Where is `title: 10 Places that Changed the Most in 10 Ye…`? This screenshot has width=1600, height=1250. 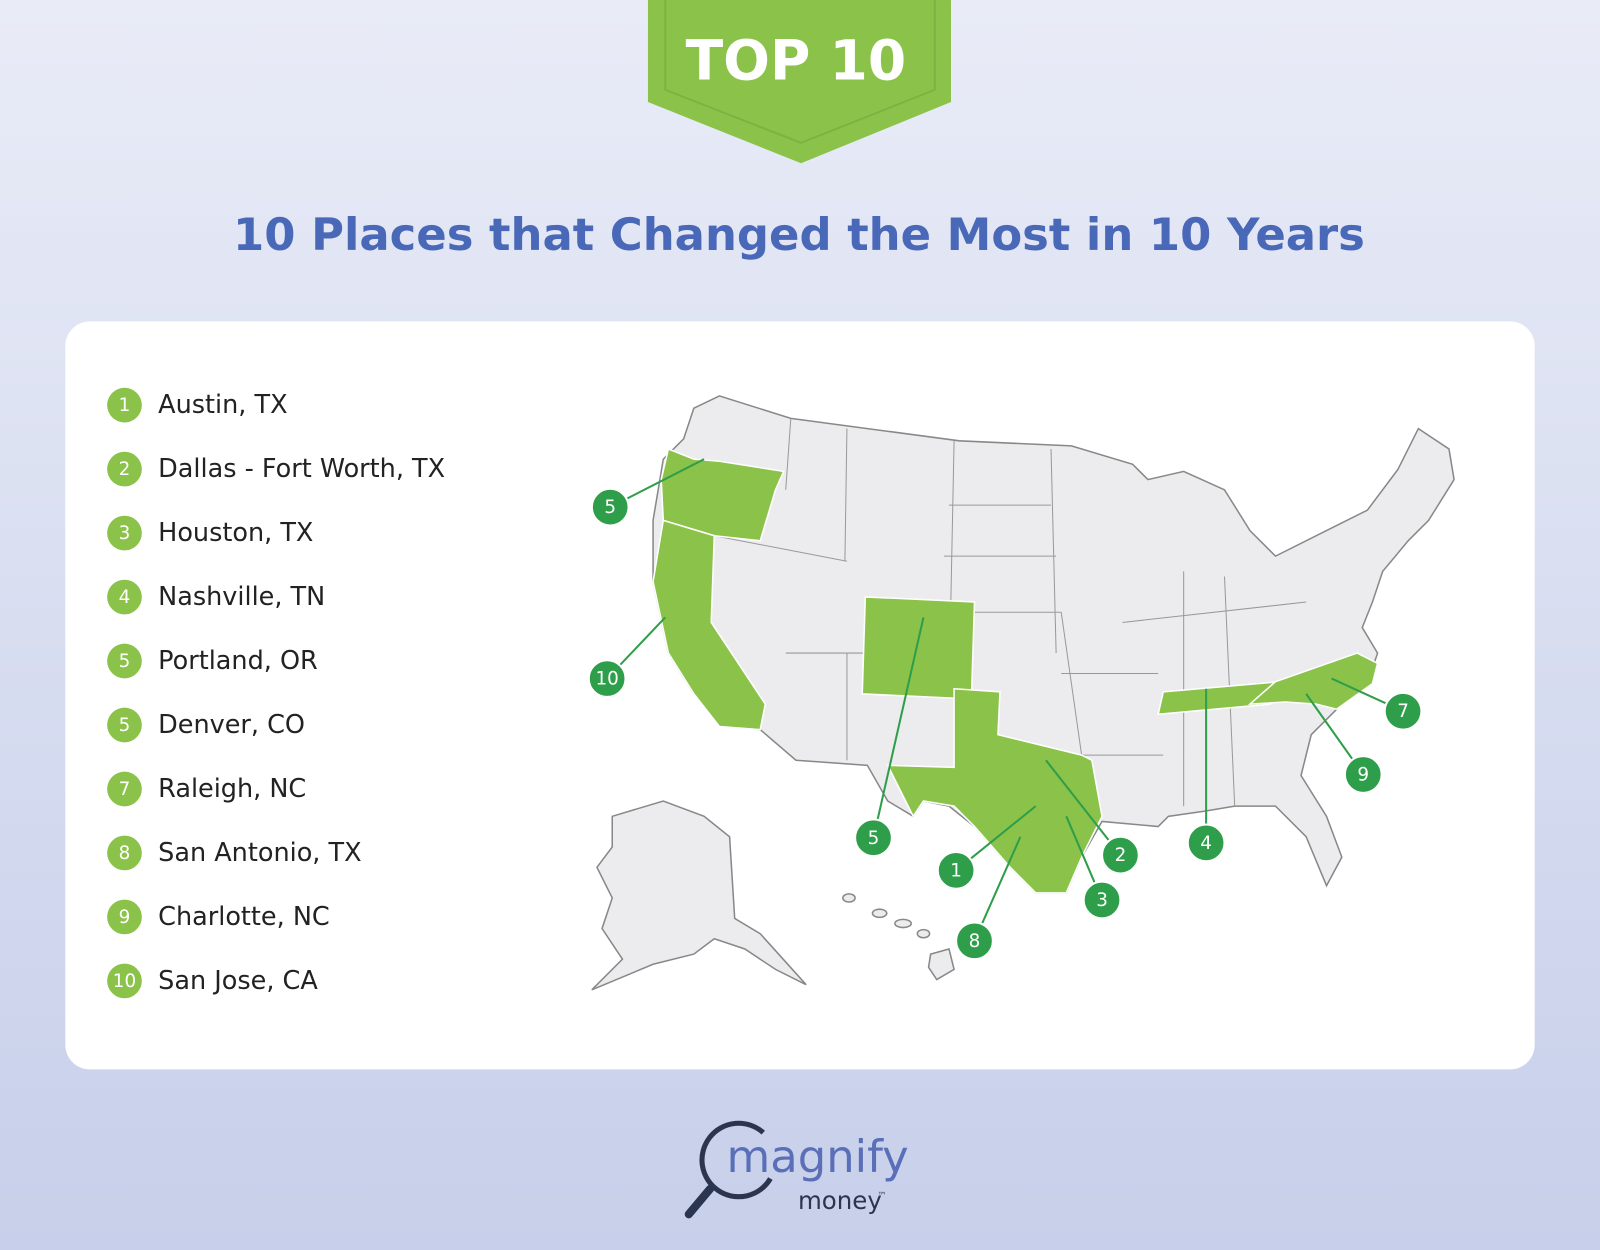 title: 10 Places that Changed the Most in 10 Ye… is located at coordinates (799, 234).